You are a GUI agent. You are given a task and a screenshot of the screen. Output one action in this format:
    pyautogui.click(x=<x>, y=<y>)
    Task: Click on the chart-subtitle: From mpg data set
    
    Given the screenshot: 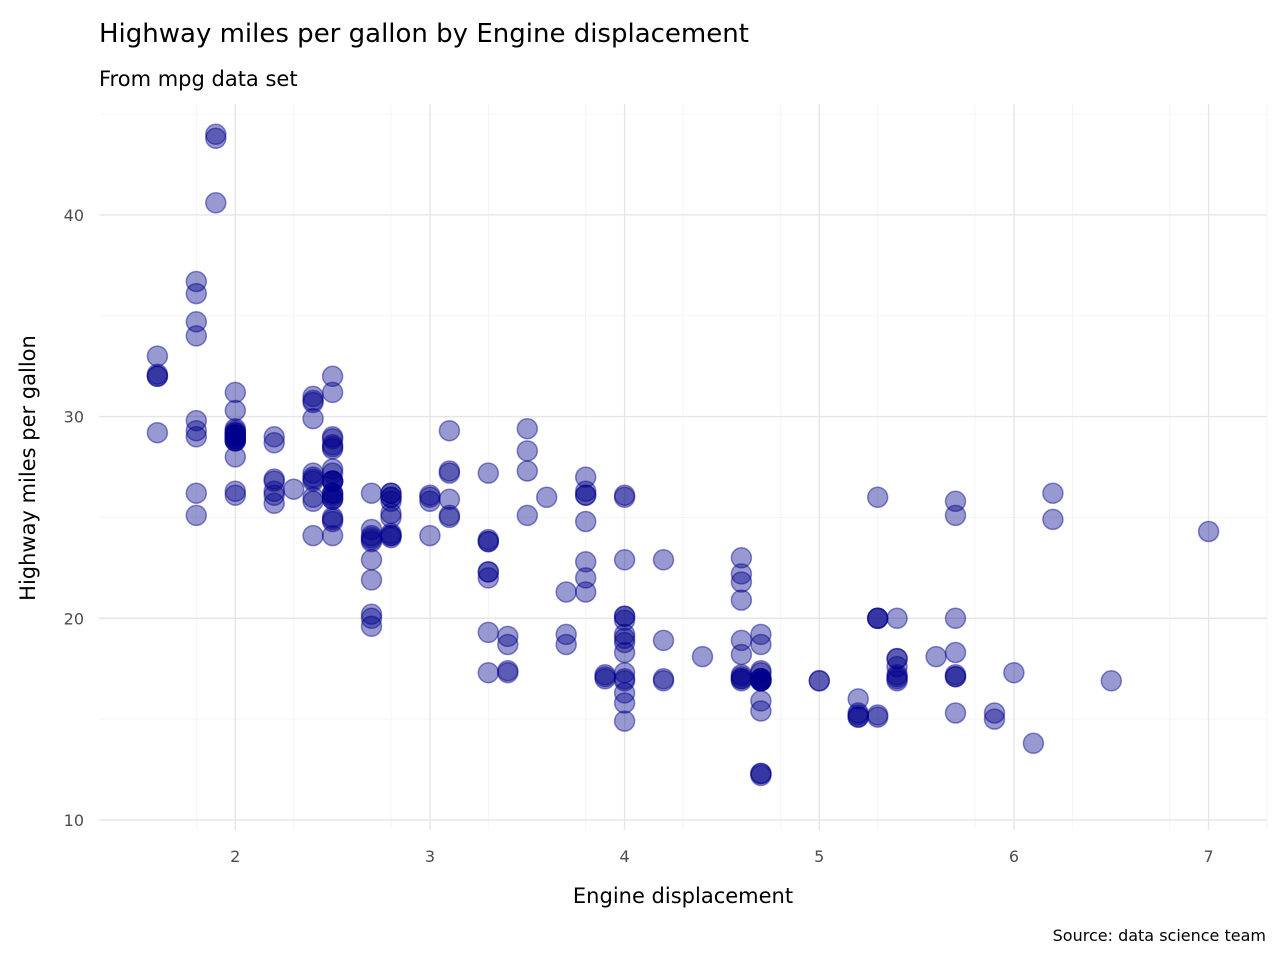 What is the action you would take?
    pyautogui.click(x=198, y=79)
    